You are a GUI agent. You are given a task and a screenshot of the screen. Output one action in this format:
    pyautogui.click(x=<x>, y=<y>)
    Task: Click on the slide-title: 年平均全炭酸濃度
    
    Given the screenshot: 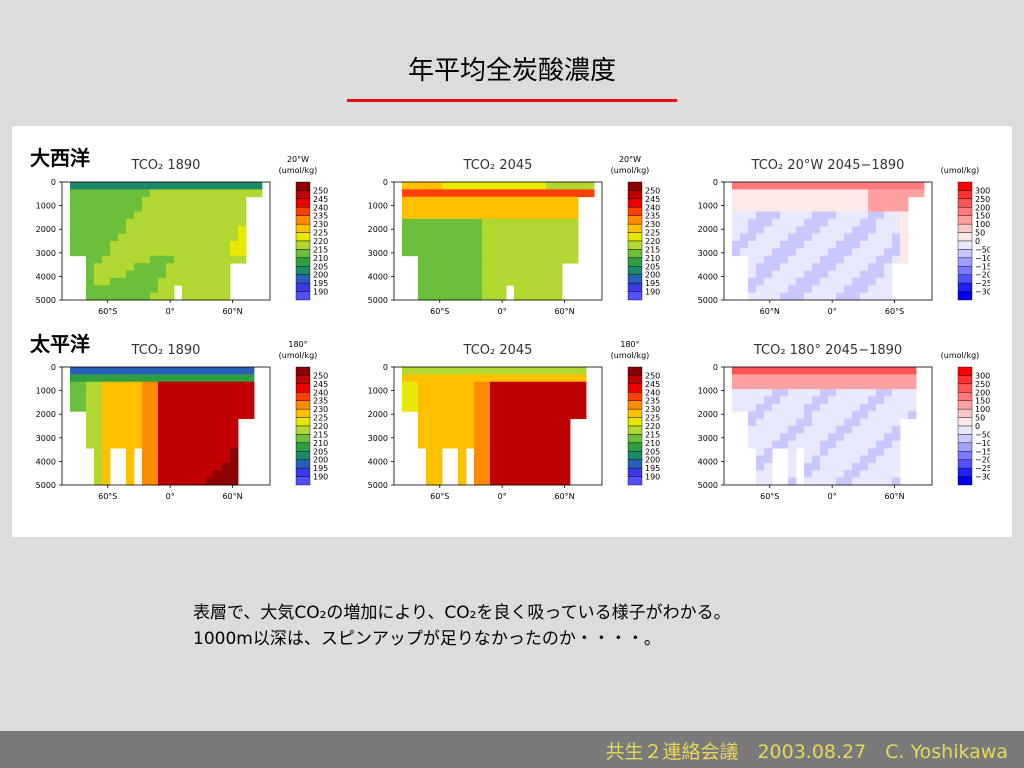 What is the action you would take?
    pyautogui.click(x=511, y=71)
    